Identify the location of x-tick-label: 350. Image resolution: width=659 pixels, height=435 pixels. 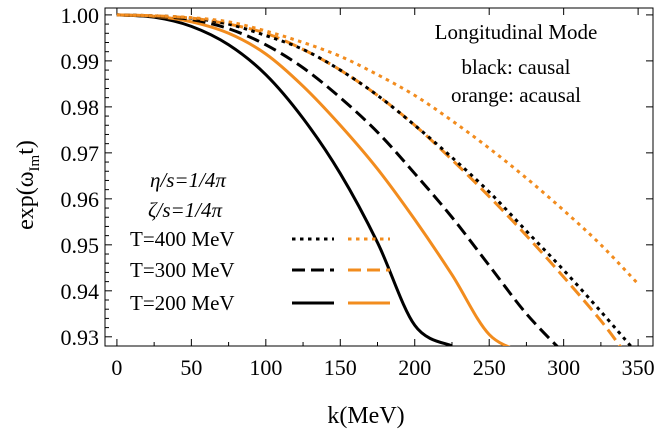
(638, 367).